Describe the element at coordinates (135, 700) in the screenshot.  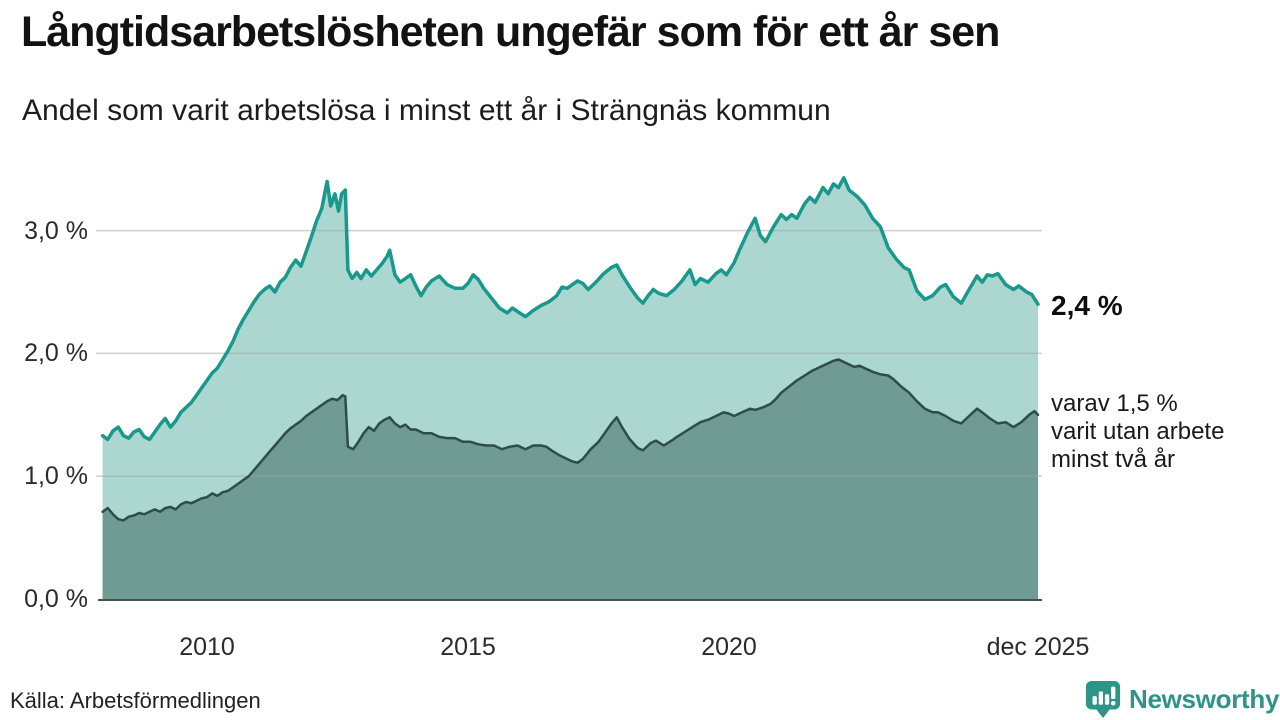
I see `source-note: Källa: Arbetsförmedlingen` at that location.